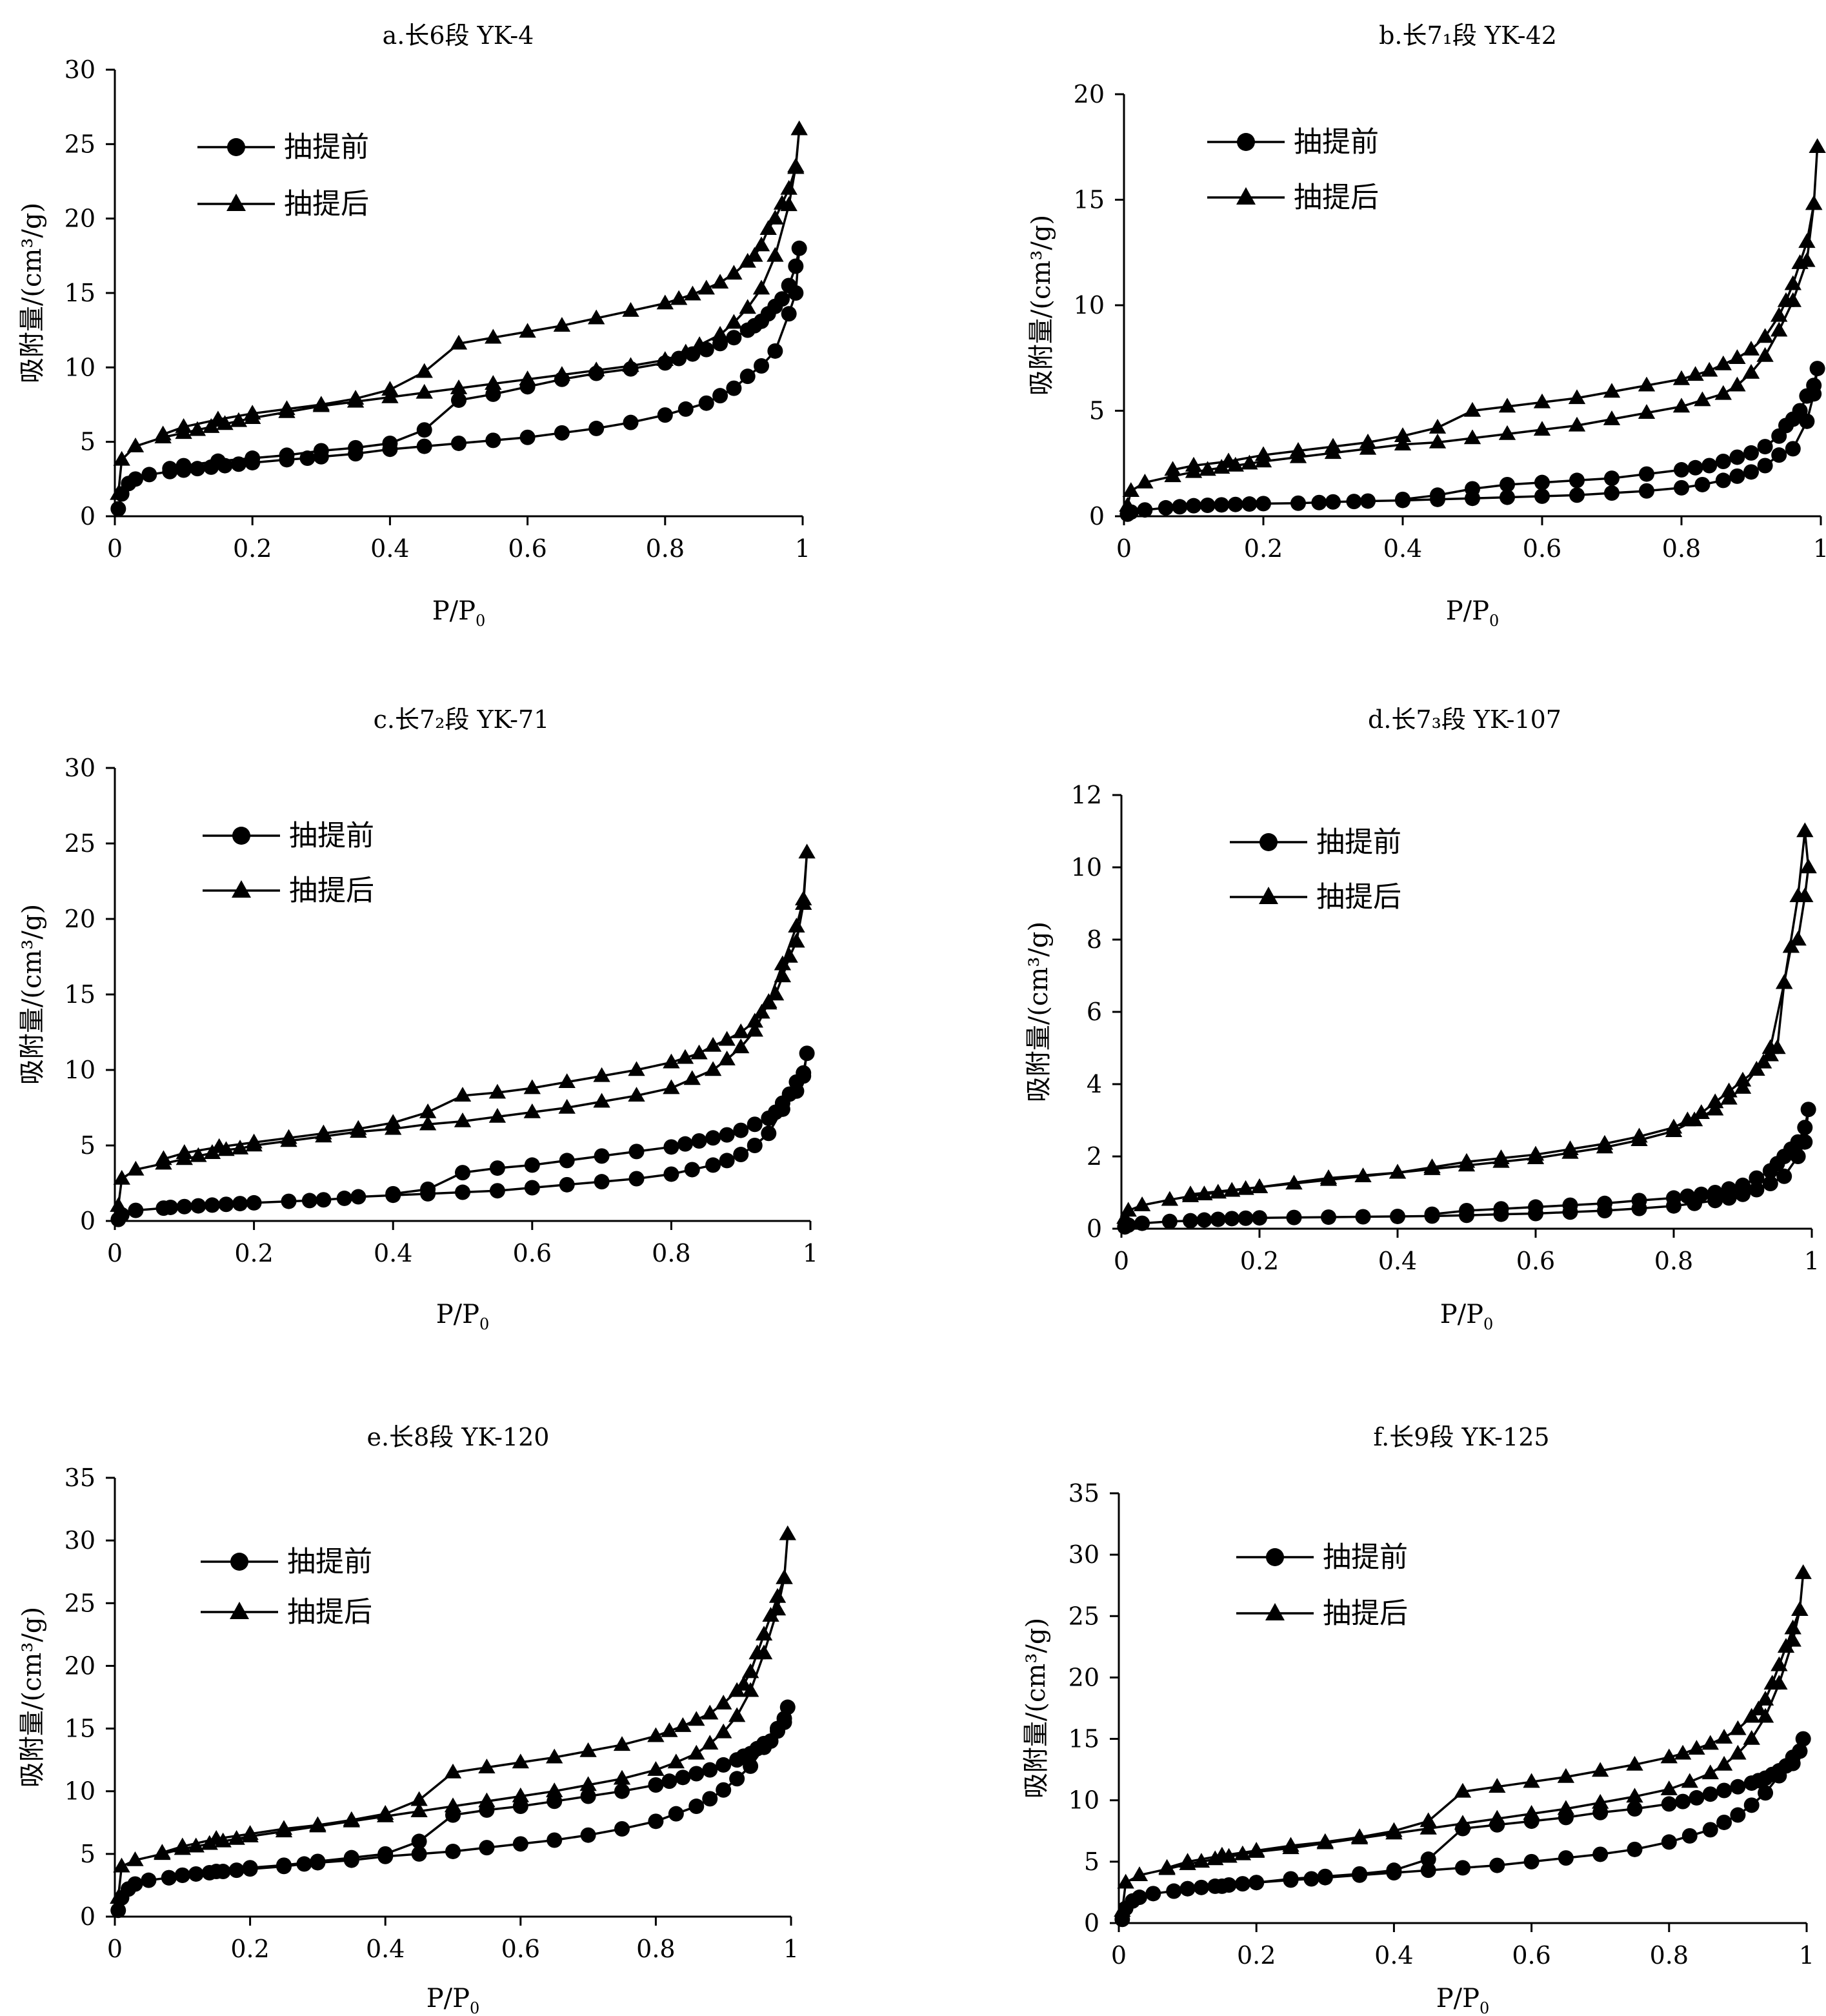 The image size is (1826, 2016). I want to click on legend-marker-after, so click(240, 1610).